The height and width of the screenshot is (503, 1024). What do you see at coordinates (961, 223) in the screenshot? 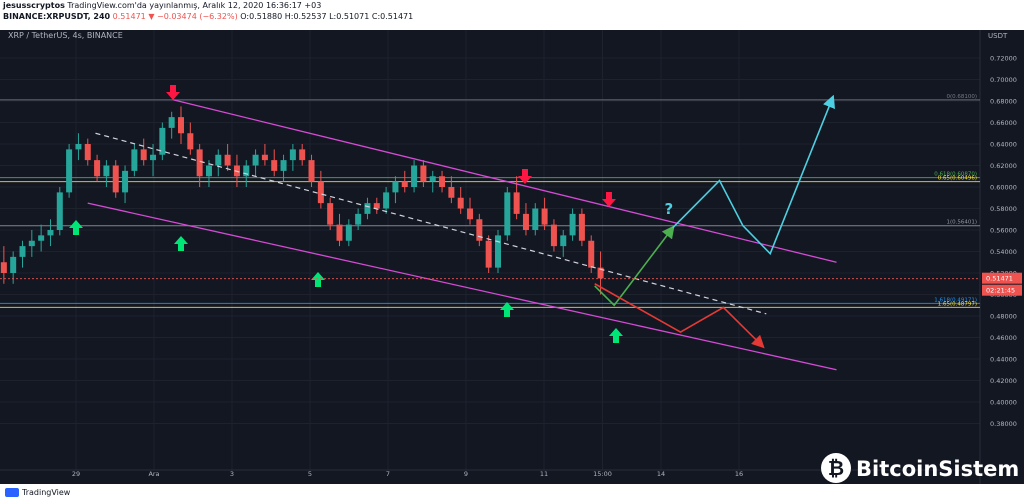
I see `fib-level-label: 1(0.56401)` at bounding box center [961, 223].